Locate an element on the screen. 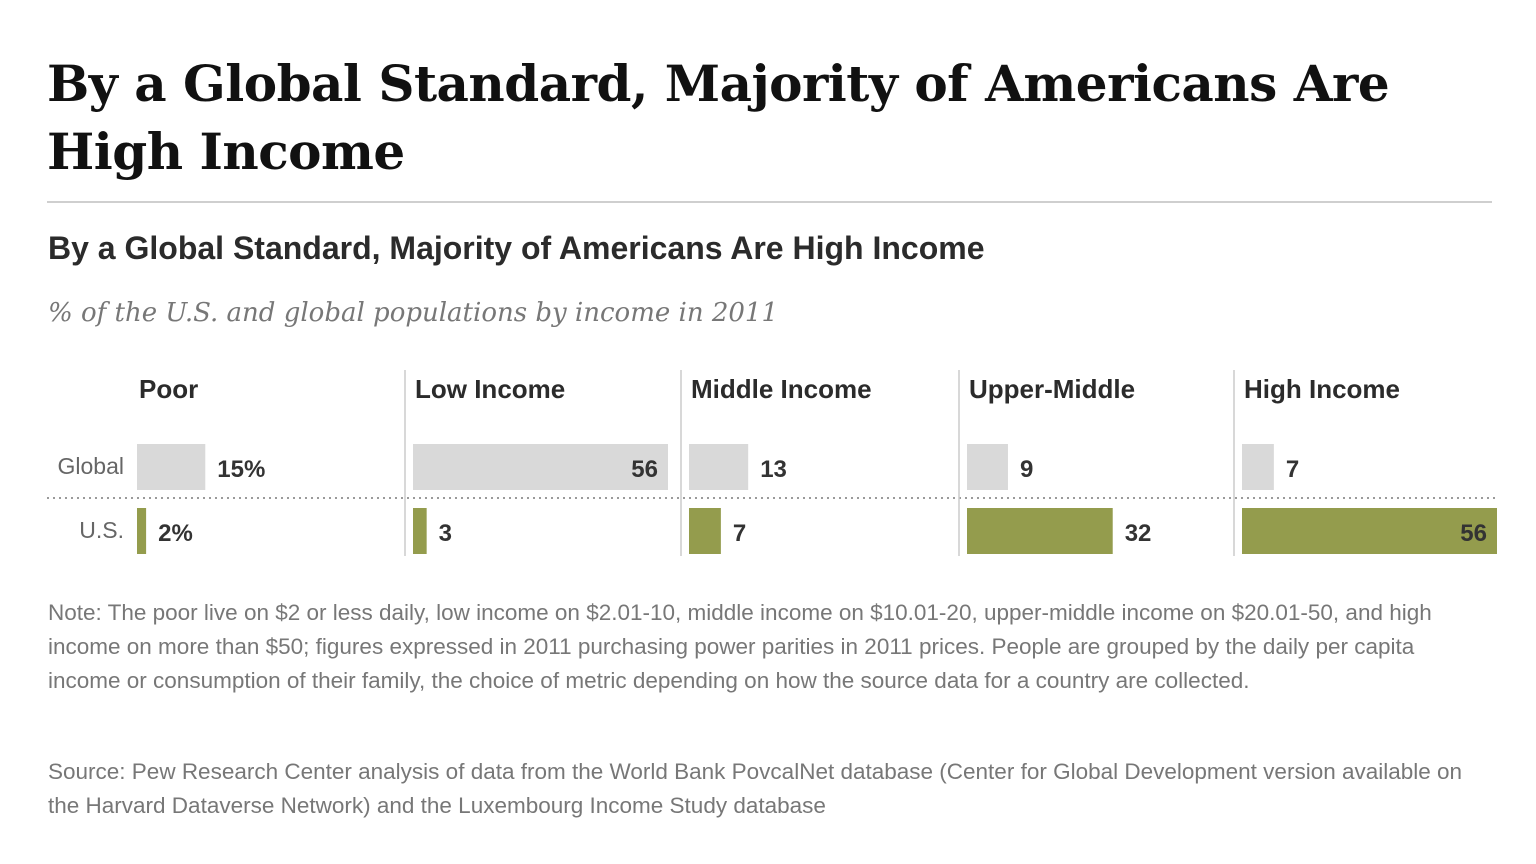 This screenshot has height=864, width=1536. data-label: 9 is located at coordinates (1026, 469).